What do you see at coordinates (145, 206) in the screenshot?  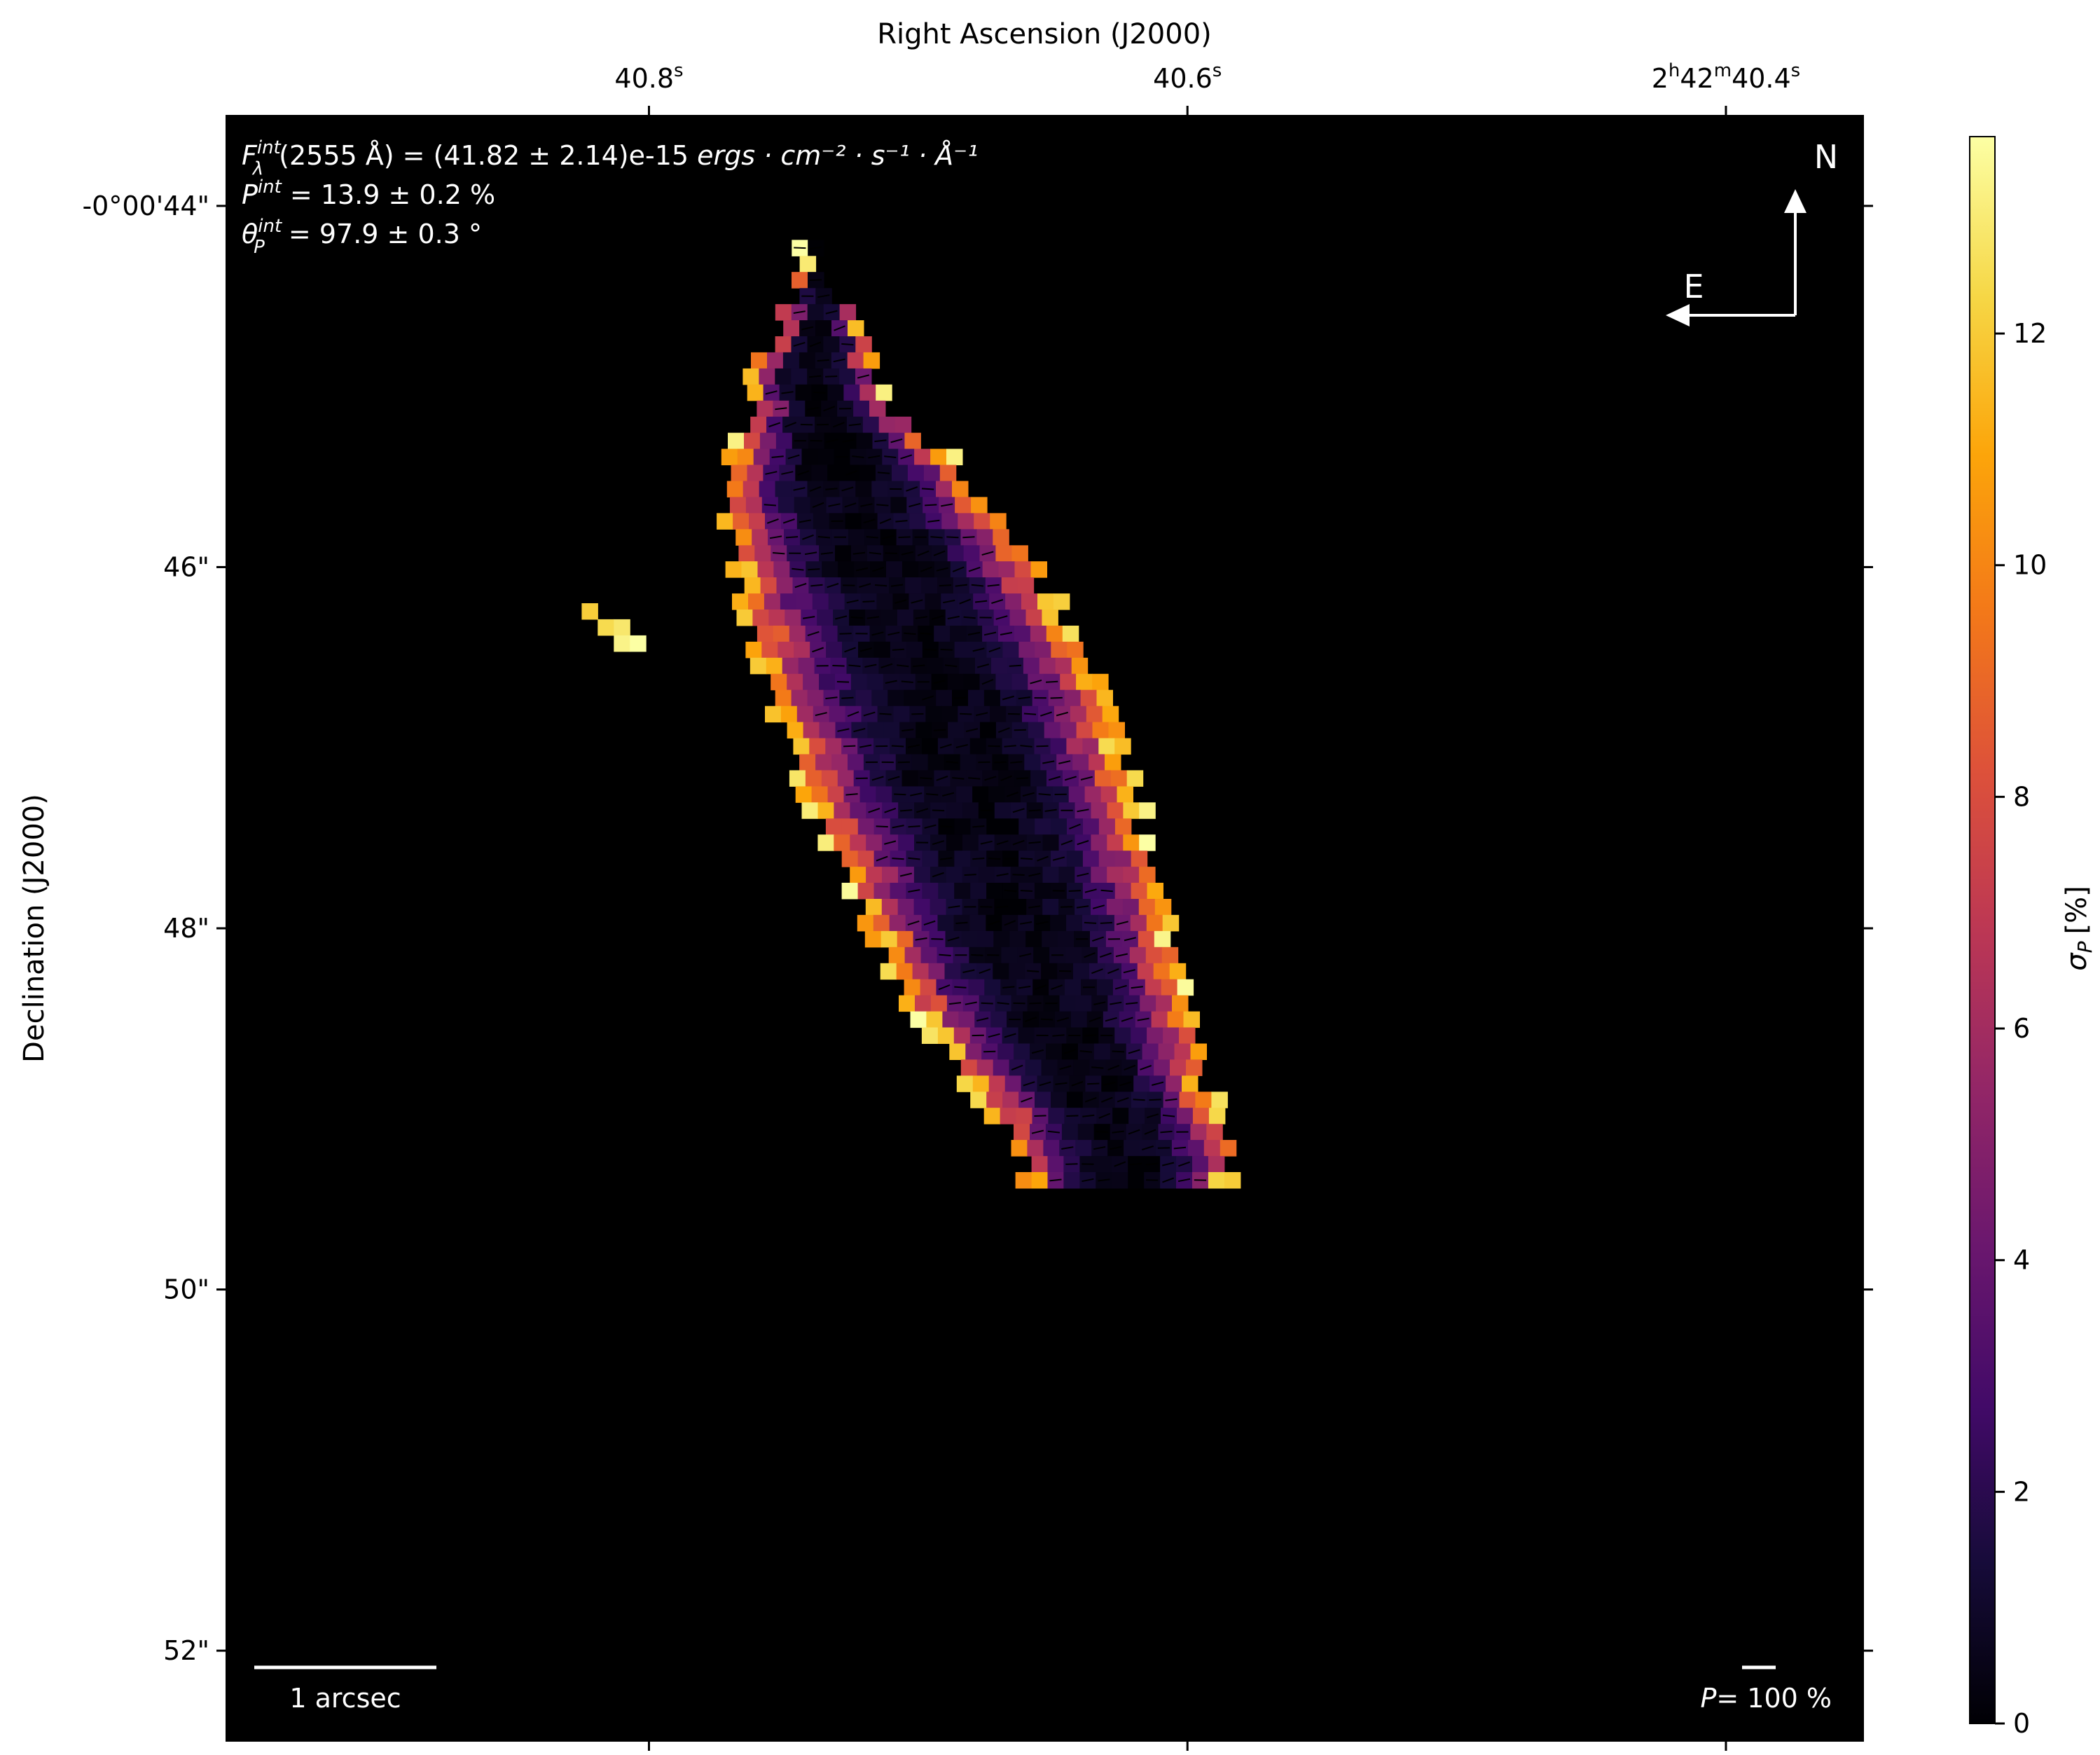 I see `y-tick-label-0: -0°00'44"` at bounding box center [145, 206].